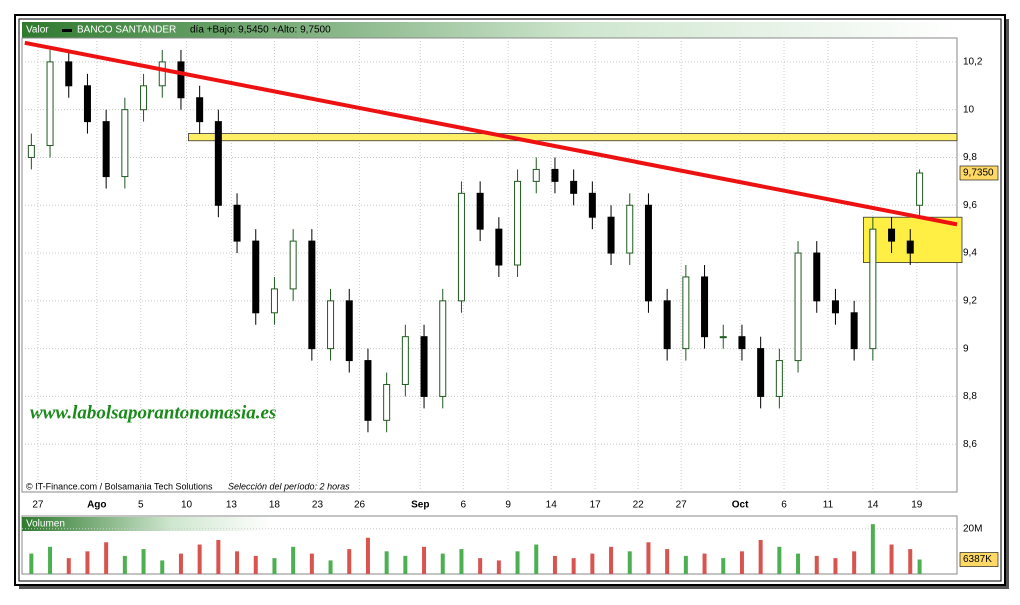  I want to click on x-tick-label: 13, so click(232, 505).